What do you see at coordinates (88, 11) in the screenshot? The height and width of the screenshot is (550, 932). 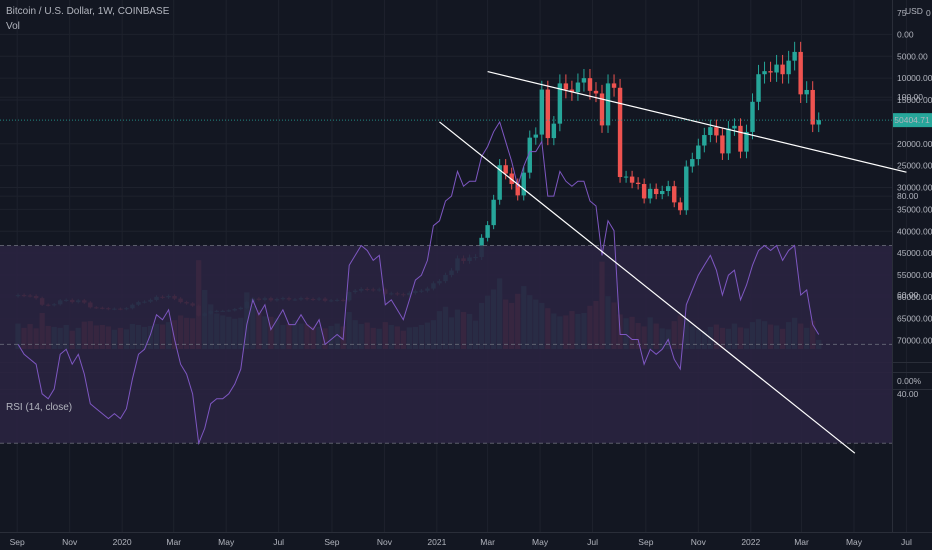 I see `symbol-title: Bitcoin / U.S. Dollar, 1W, COINBASE` at bounding box center [88, 11].